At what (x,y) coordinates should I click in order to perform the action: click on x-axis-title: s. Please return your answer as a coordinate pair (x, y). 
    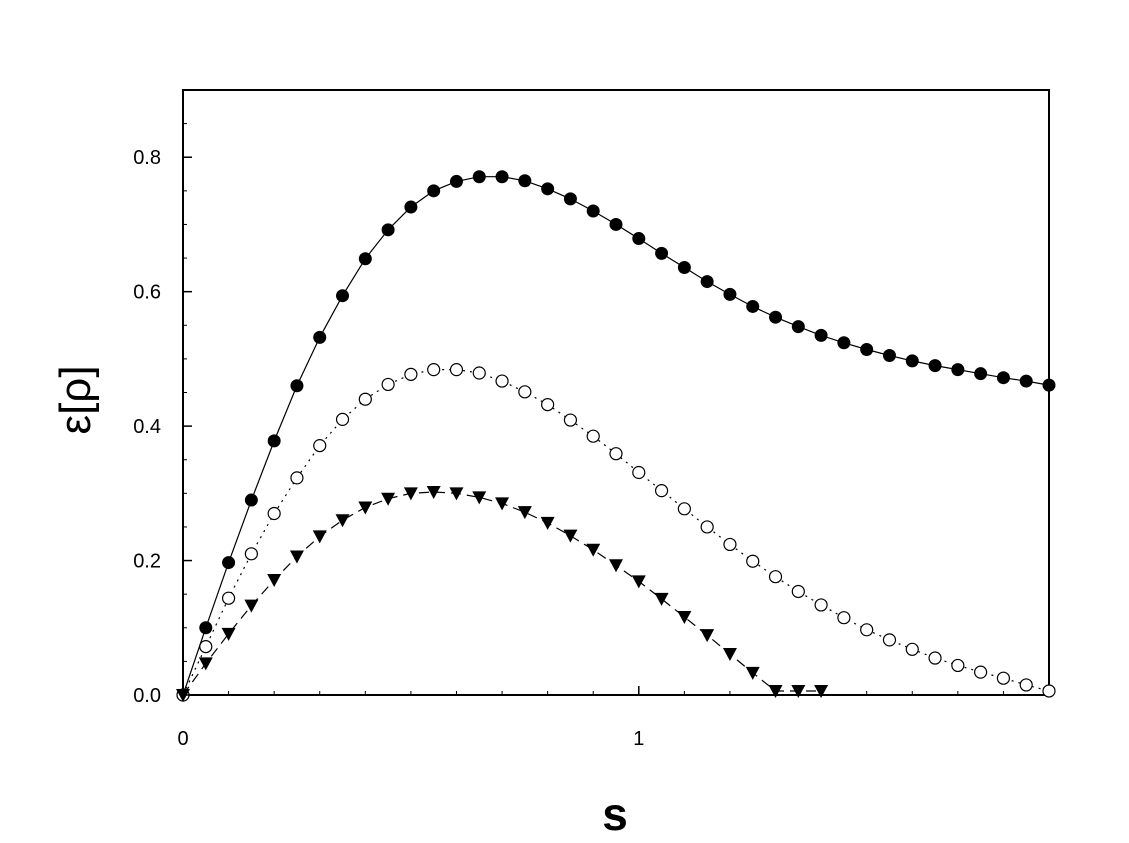
    Looking at the image, I should click on (615, 814).